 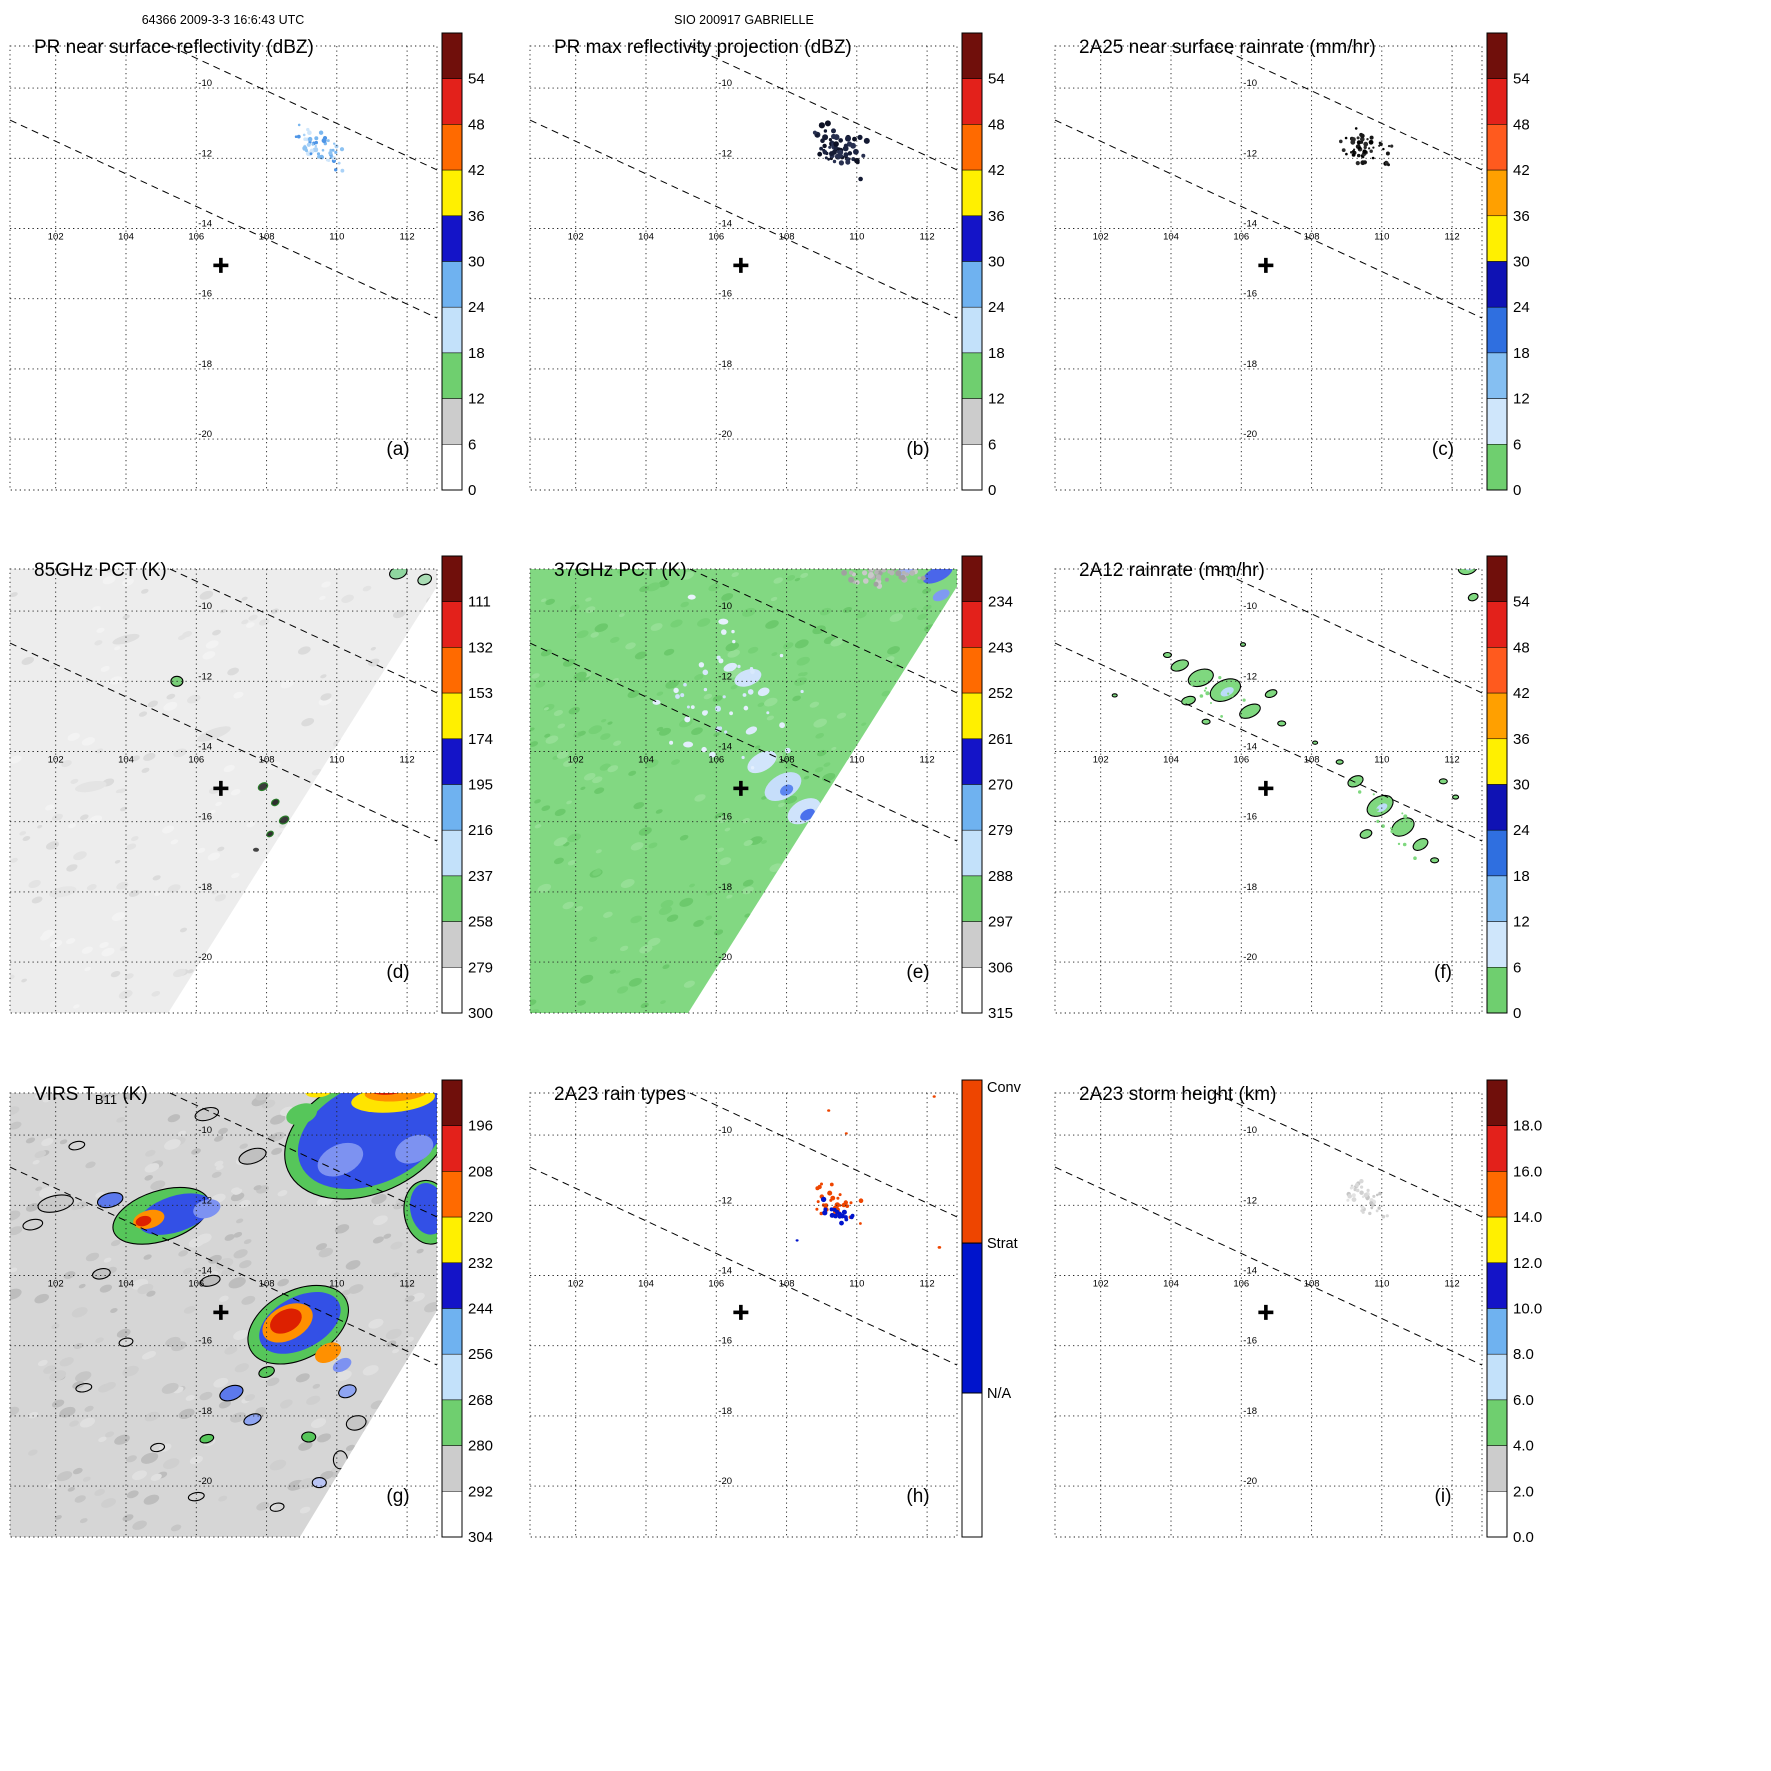 What do you see at coordinates (991, 1308) in the screenshot?
I see `colorbar: Conv Strat N/A` at bounding box center [991, 1308].